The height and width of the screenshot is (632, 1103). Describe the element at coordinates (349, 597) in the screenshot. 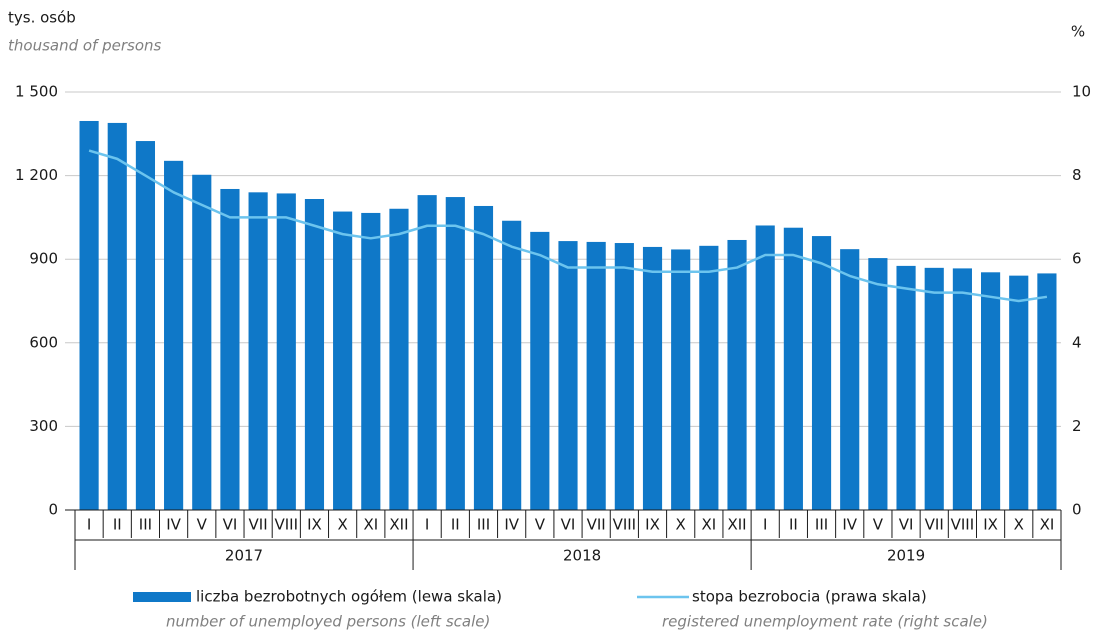

I see `legend-label: liczba bezrobotnych ogółem (lewa skala)` at that location.